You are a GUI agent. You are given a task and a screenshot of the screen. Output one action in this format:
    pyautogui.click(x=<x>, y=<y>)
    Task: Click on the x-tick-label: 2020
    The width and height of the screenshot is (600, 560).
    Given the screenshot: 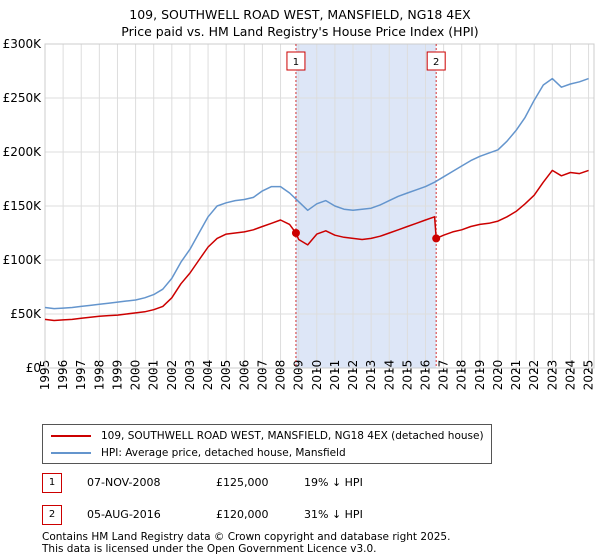 What is the action you would take?
    pyautogui.click(x=498, y=375)
    